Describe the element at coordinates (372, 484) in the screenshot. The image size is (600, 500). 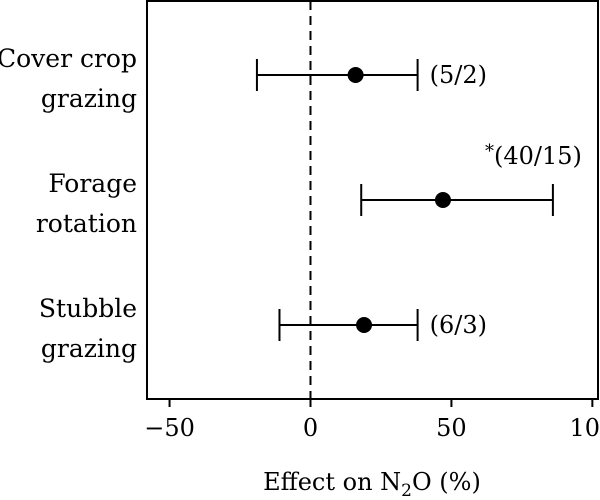
I see `x-axis-label: Effect on N2O (%)` at that location.